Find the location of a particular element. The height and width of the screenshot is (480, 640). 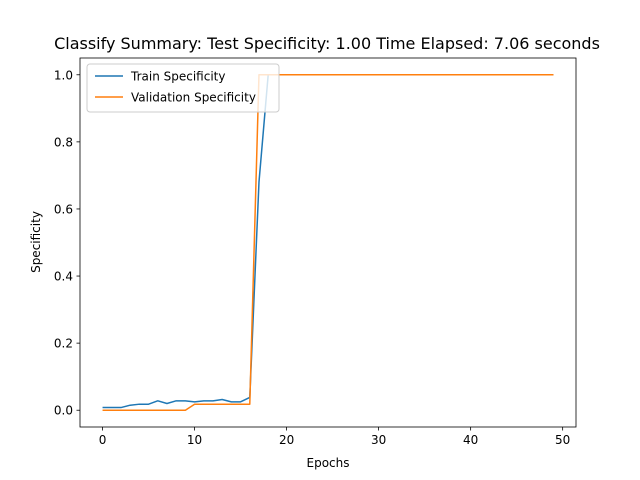

x-axis-label: Epochs is located at coordinates (328, 463).